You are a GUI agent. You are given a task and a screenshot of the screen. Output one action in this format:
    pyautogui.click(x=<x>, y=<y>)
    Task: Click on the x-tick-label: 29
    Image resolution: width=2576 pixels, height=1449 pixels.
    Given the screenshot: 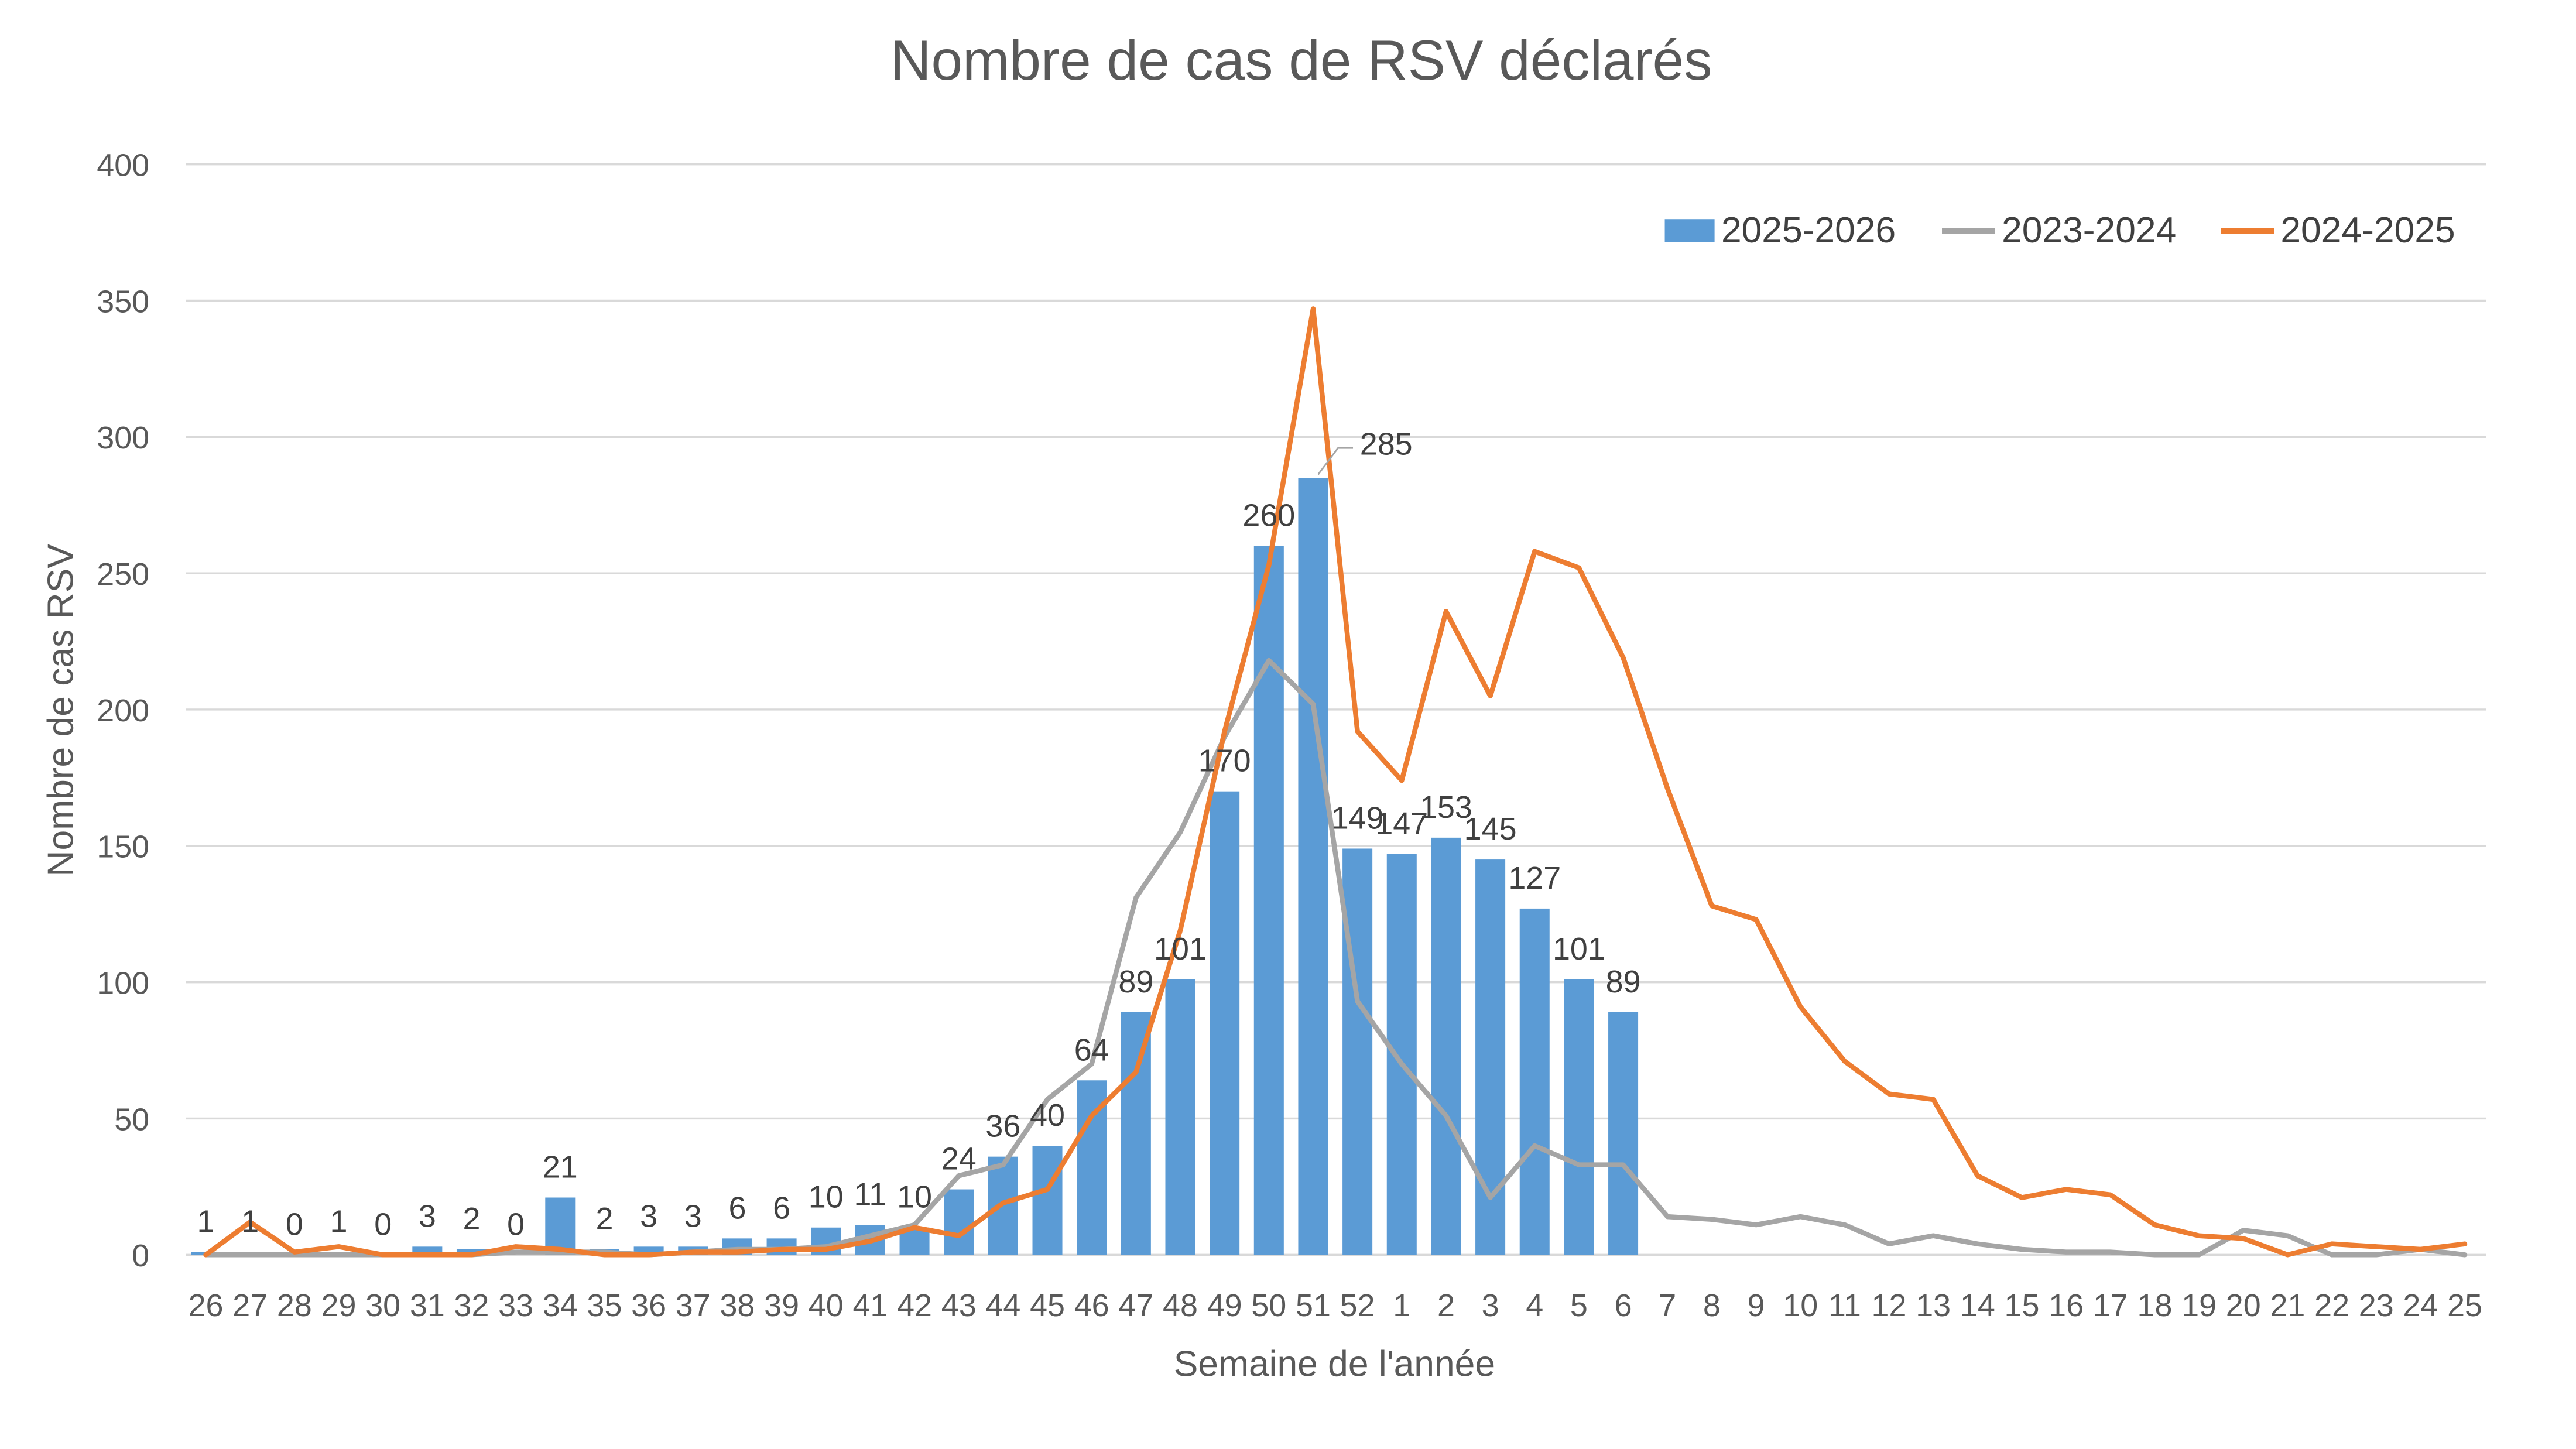 What is the action you would take?
    pyautogui.click(x=339, y=1305)
    